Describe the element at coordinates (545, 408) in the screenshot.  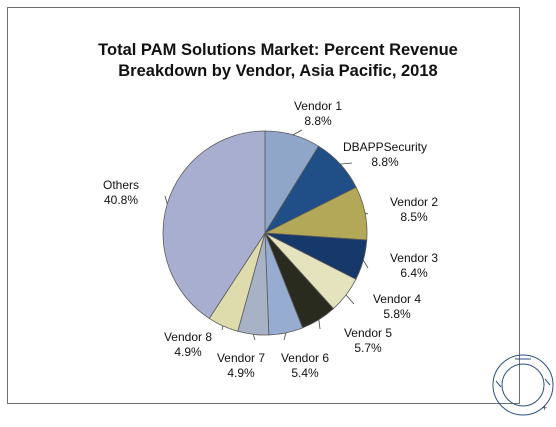
I see `footnote-mark: +` at that location.